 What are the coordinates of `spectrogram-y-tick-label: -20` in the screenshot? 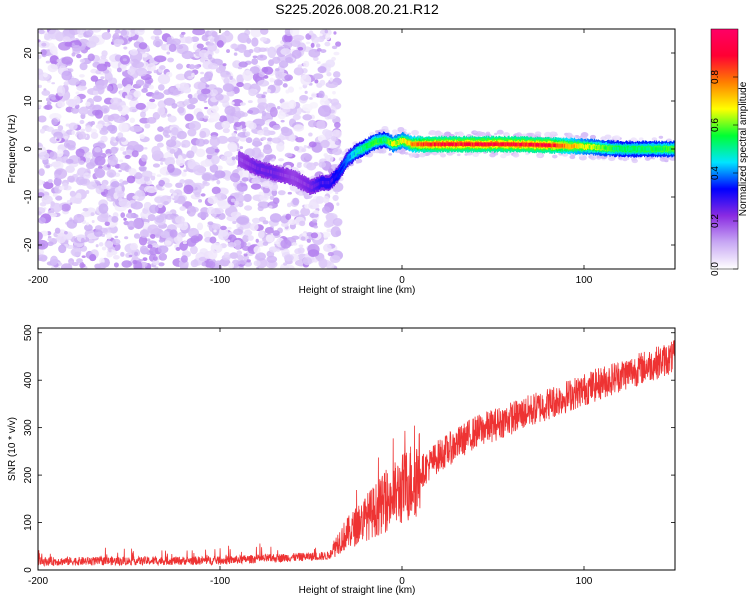 It's located at (28, 244).